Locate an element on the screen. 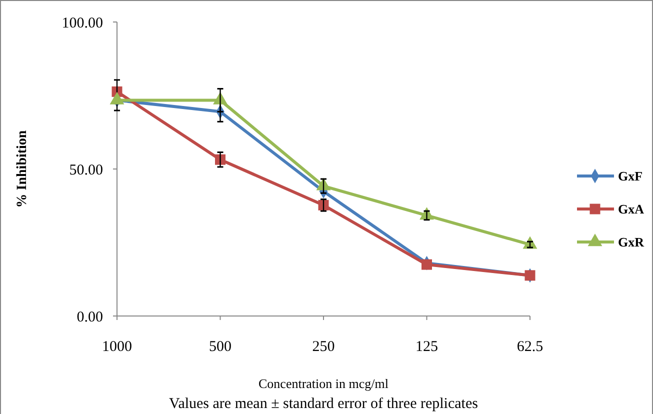 This screenshot has height=414, width=653. x-tick-label: 62.5 is located at coordinates (530, 347).